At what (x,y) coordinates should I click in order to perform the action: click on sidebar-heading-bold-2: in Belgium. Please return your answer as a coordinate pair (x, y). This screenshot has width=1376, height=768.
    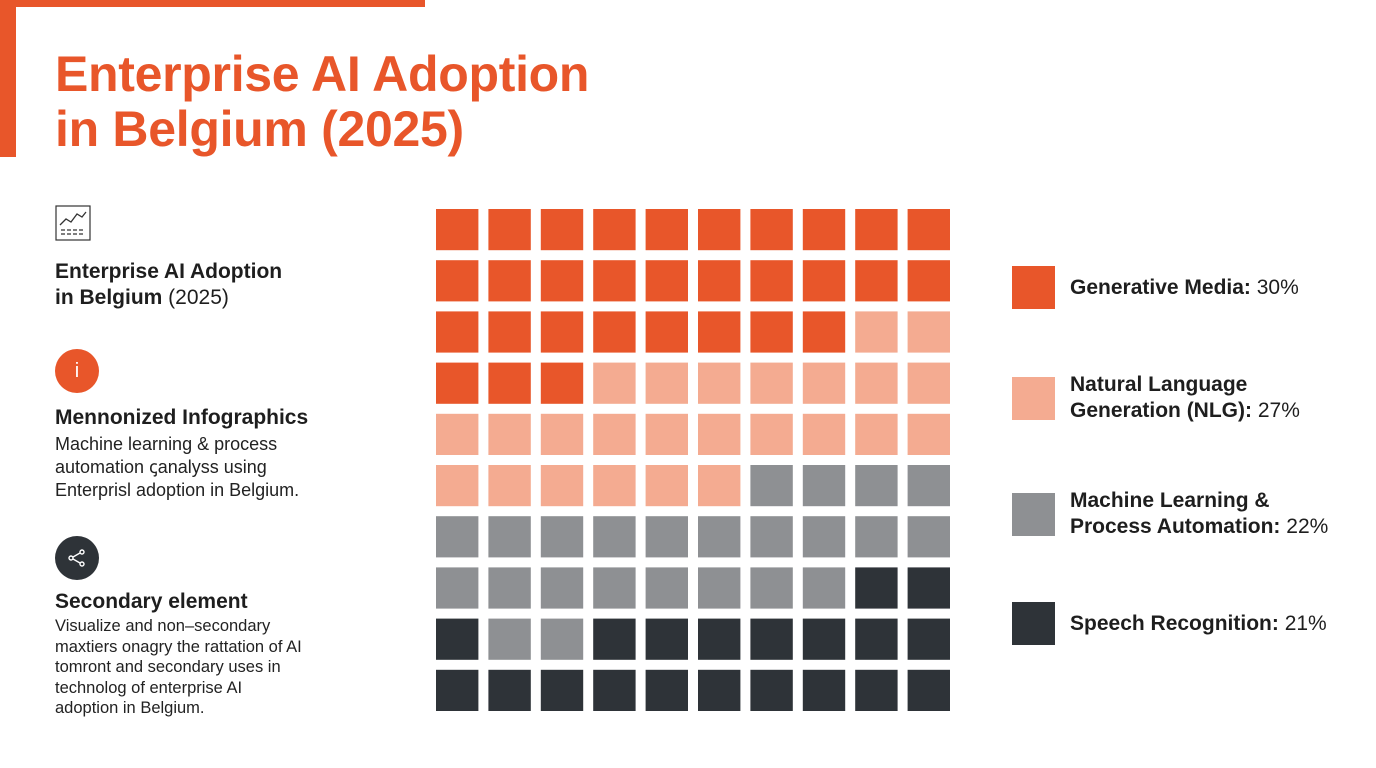
    Looking at the image, I should click on (109, 297).